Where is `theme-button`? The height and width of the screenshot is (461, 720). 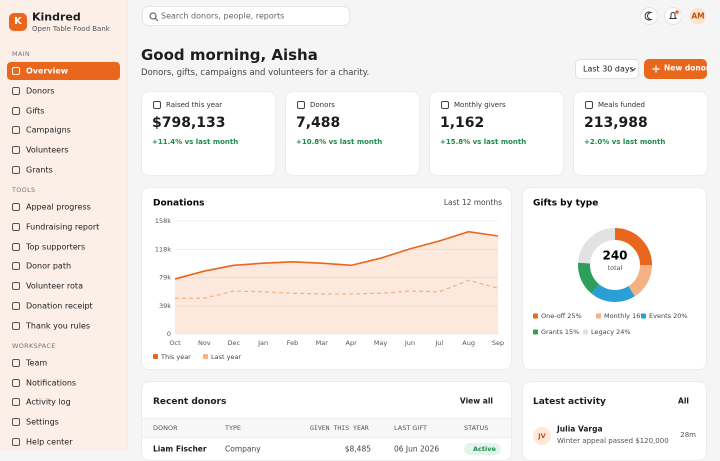 theme-button is located at coordinates (649, 16).